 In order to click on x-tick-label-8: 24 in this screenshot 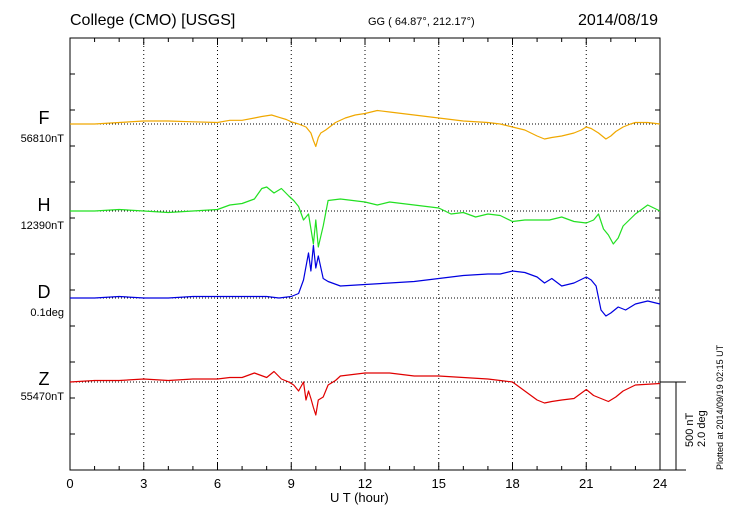, I will do `click(660, 483)`.